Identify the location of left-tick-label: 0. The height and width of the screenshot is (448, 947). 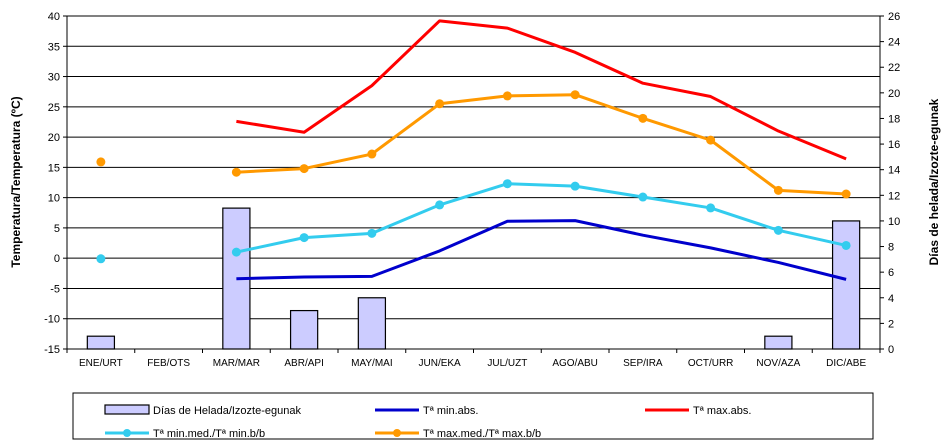
(57, 259).